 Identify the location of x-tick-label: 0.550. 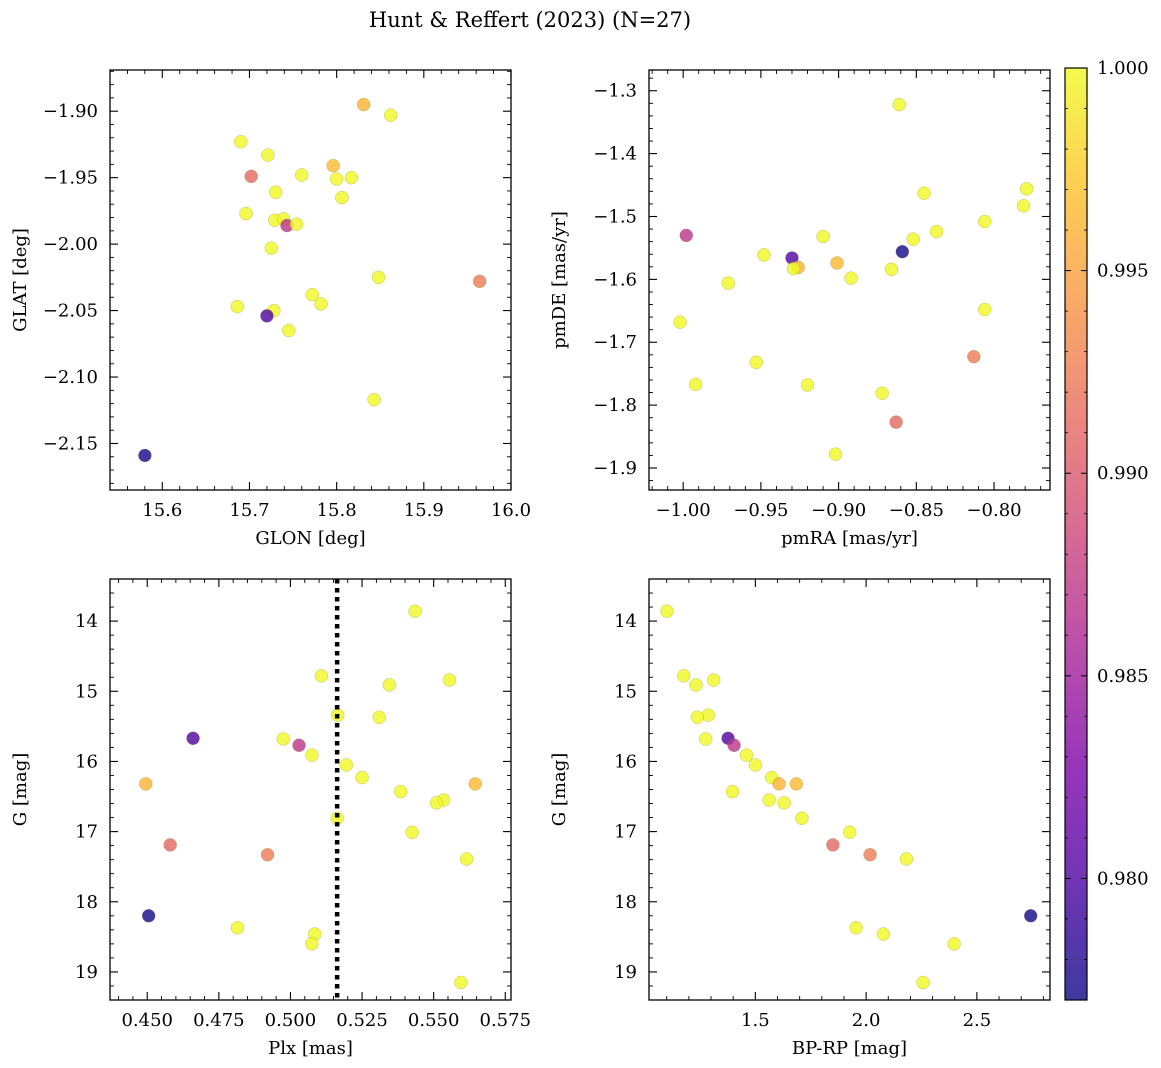
(434, 1020).